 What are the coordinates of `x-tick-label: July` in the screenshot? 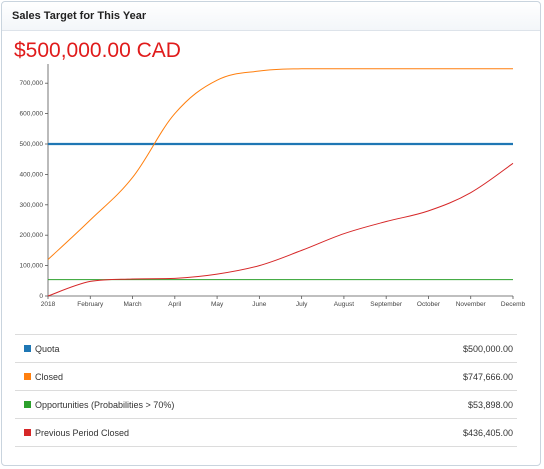 It's located at (302, 304).